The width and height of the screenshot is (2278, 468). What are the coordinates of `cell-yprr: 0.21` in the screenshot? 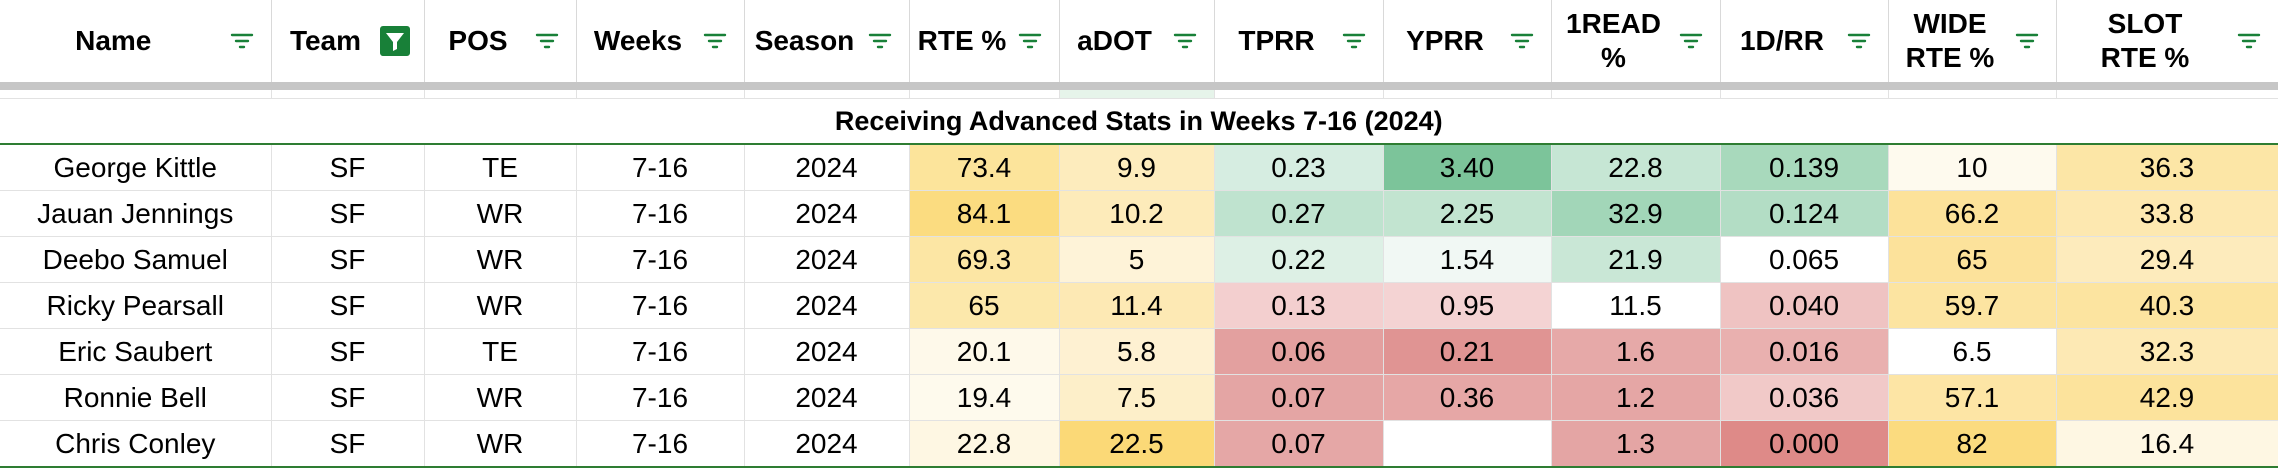 It's located at (1467, 351).